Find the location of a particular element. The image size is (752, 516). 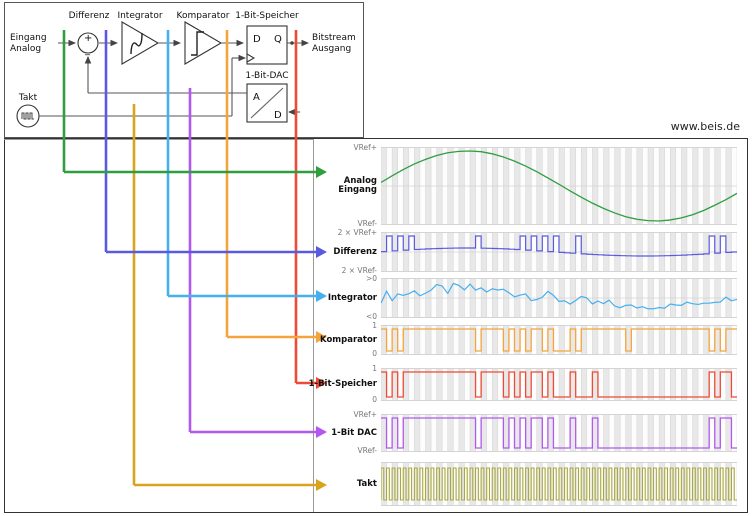

label-takt: Takt is located at coordinates (28, 98).